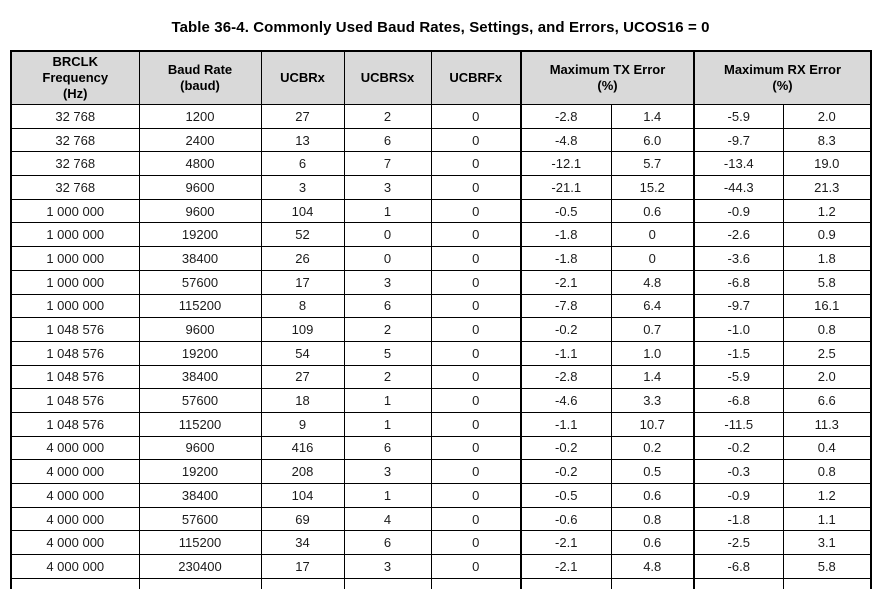  What do you see at coordinates (441, 258) in the screenshot?
I see `table-row: 1 000 000 38400 26 0 0 -1.8 0 -3.6 1.8` at bounding box center [441, 258].